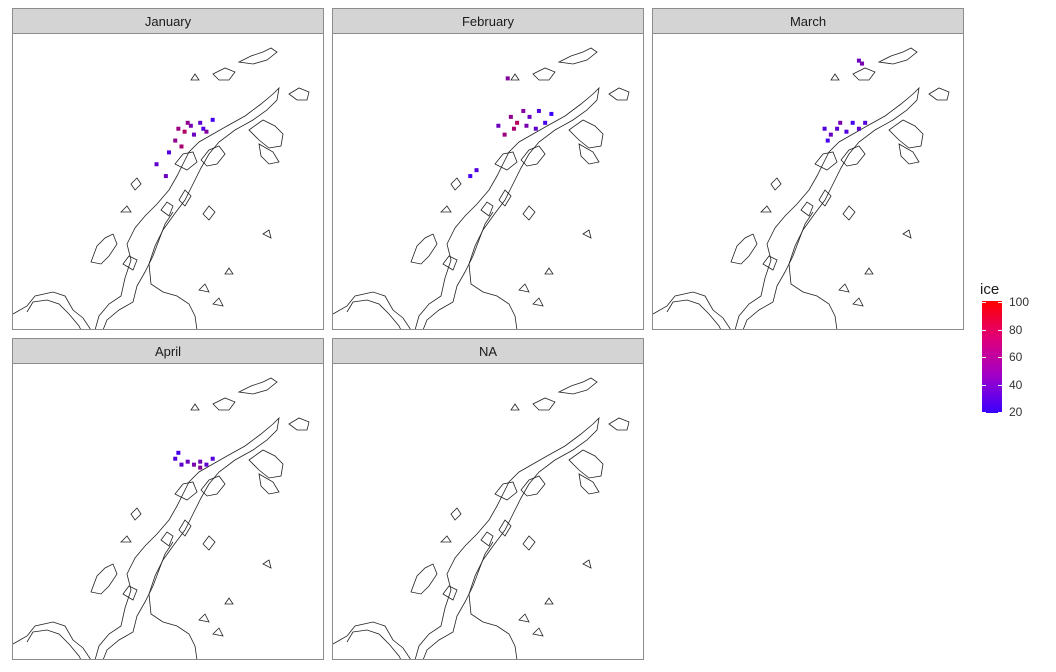 This screenshot has height=672, width=1056. Describe the element at coordinates (168, 351) in the screenshot. I see `facet-strip-label: April` at that location.